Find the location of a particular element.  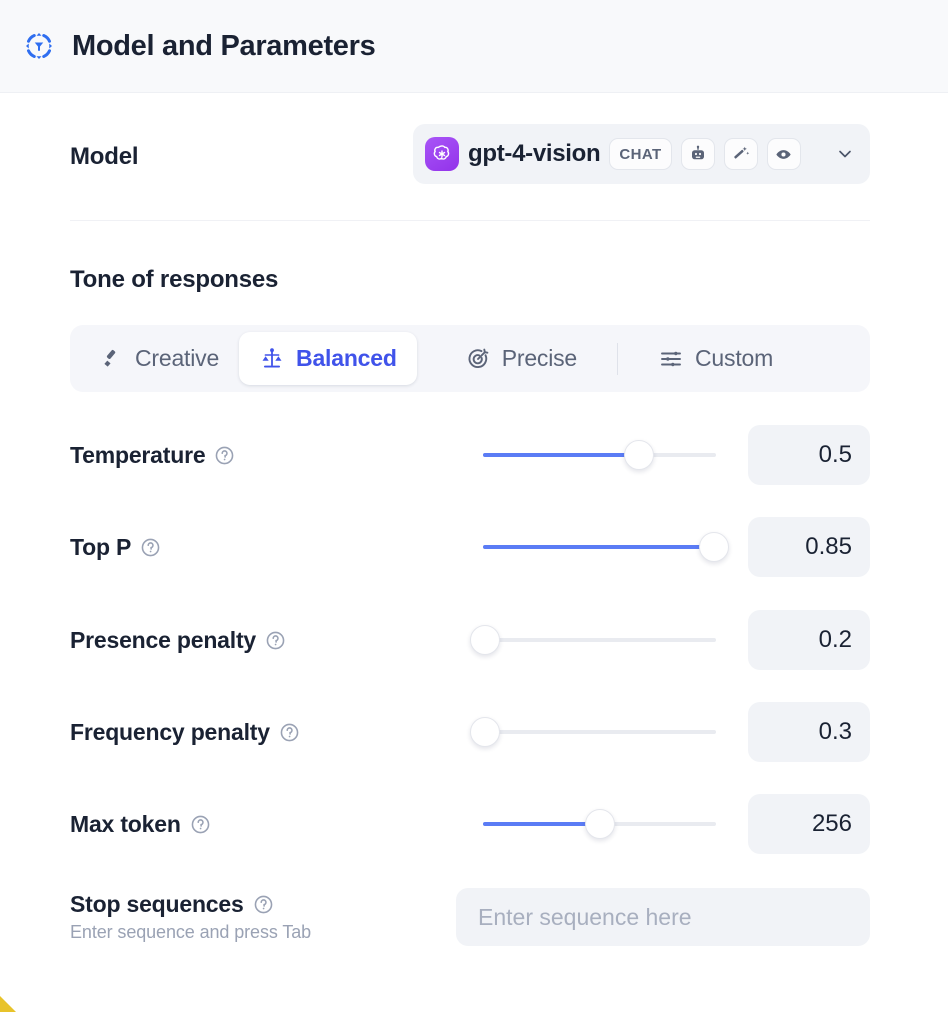

model-name: gpt-4-vision is located at coordinates (534, 153).